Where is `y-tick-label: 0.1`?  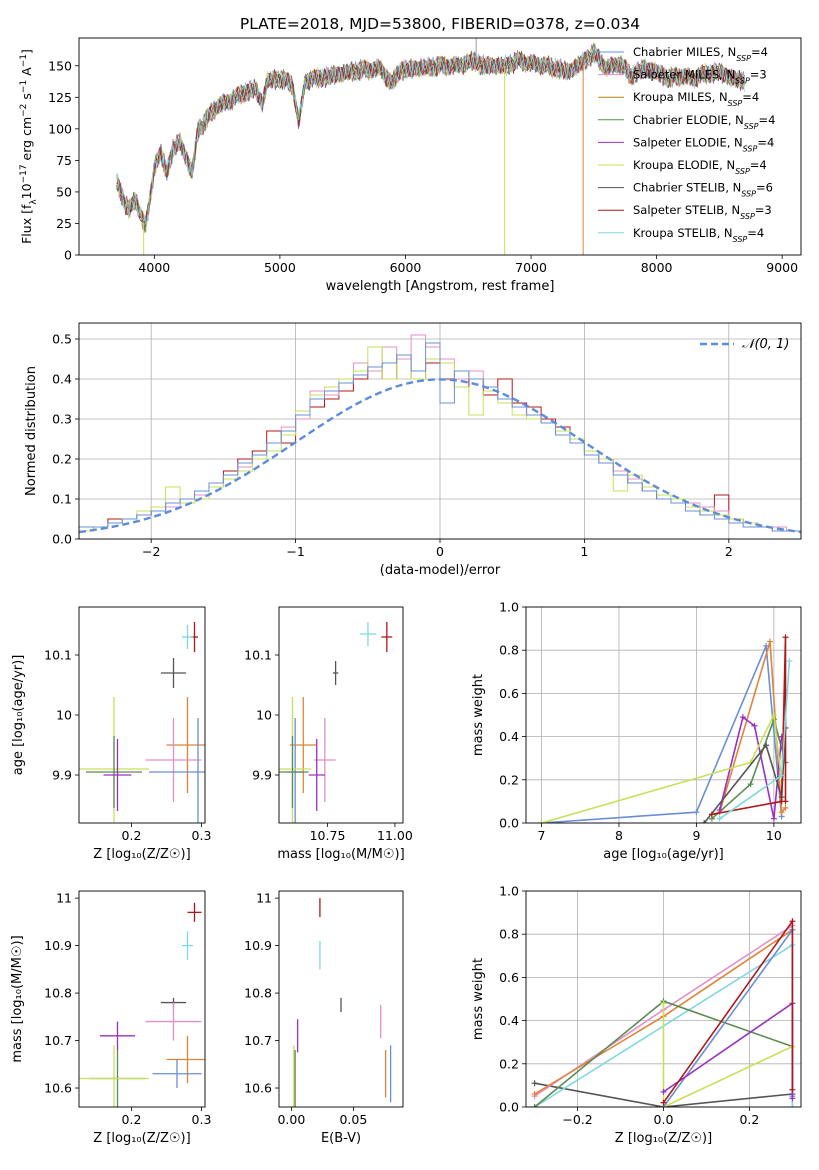 y-tick-label: 0.1 is located at coordinates (62, 499).